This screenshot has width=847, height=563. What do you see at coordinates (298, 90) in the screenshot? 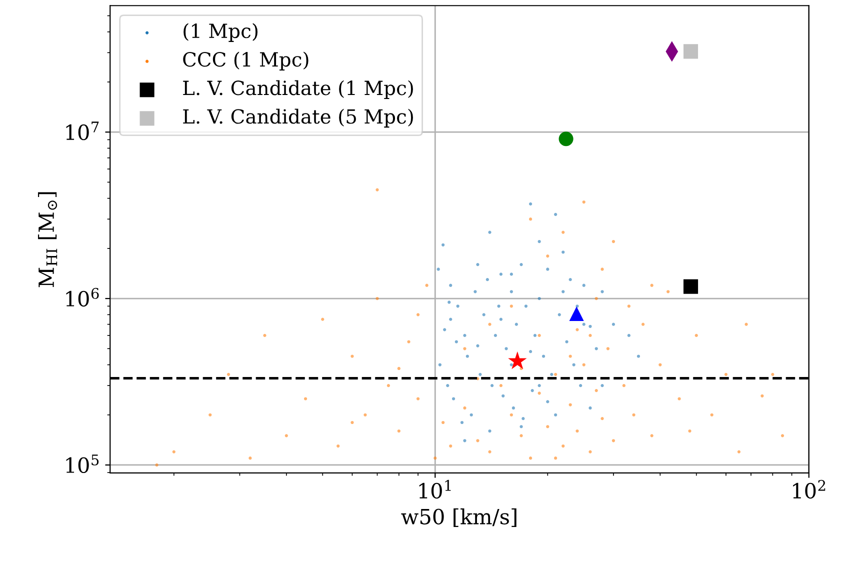
I see `legend-label: L. V. Candidate (1 Mpc)` at bounding box center [298, 90].